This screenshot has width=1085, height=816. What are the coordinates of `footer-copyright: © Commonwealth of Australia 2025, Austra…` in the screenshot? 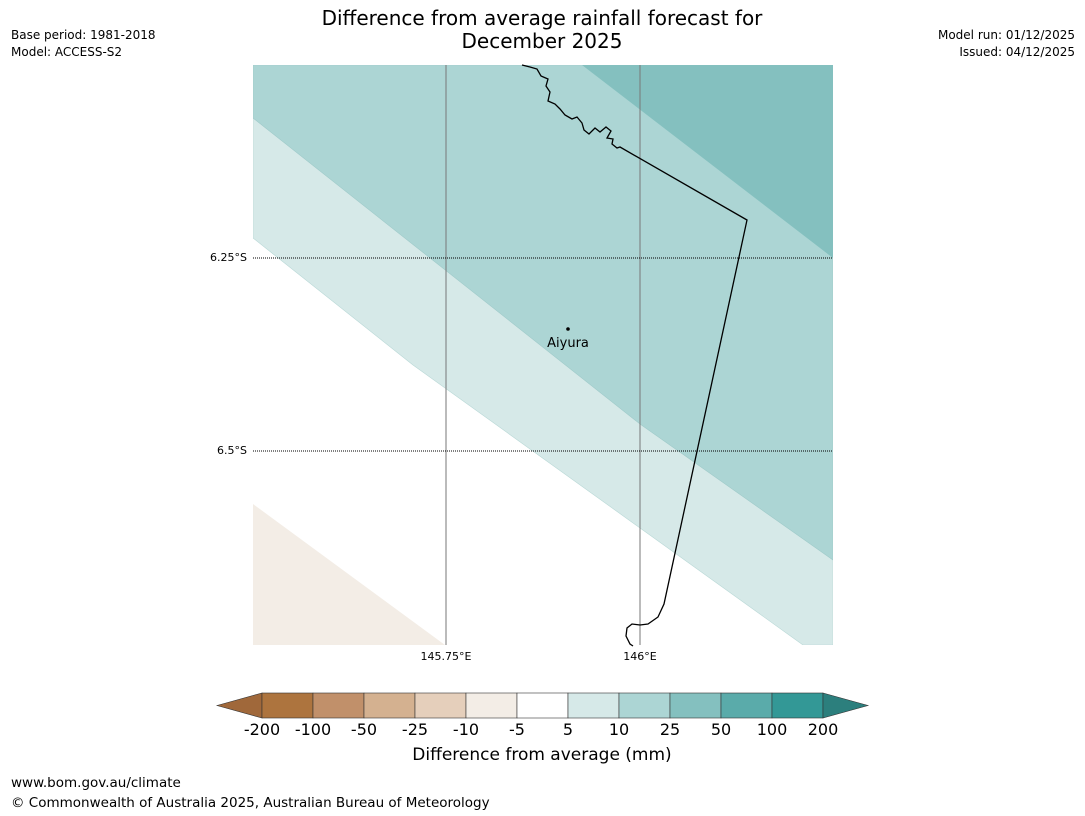 It's located at (250, 803).